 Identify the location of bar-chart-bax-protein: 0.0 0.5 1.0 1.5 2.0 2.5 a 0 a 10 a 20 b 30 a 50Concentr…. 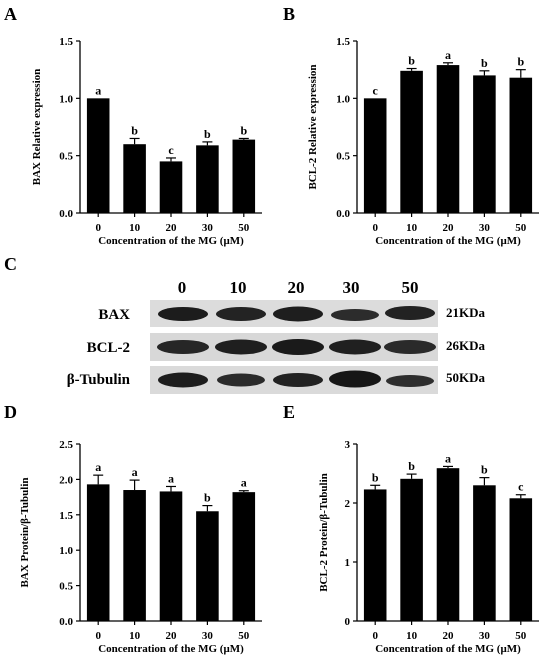
(140, 547).